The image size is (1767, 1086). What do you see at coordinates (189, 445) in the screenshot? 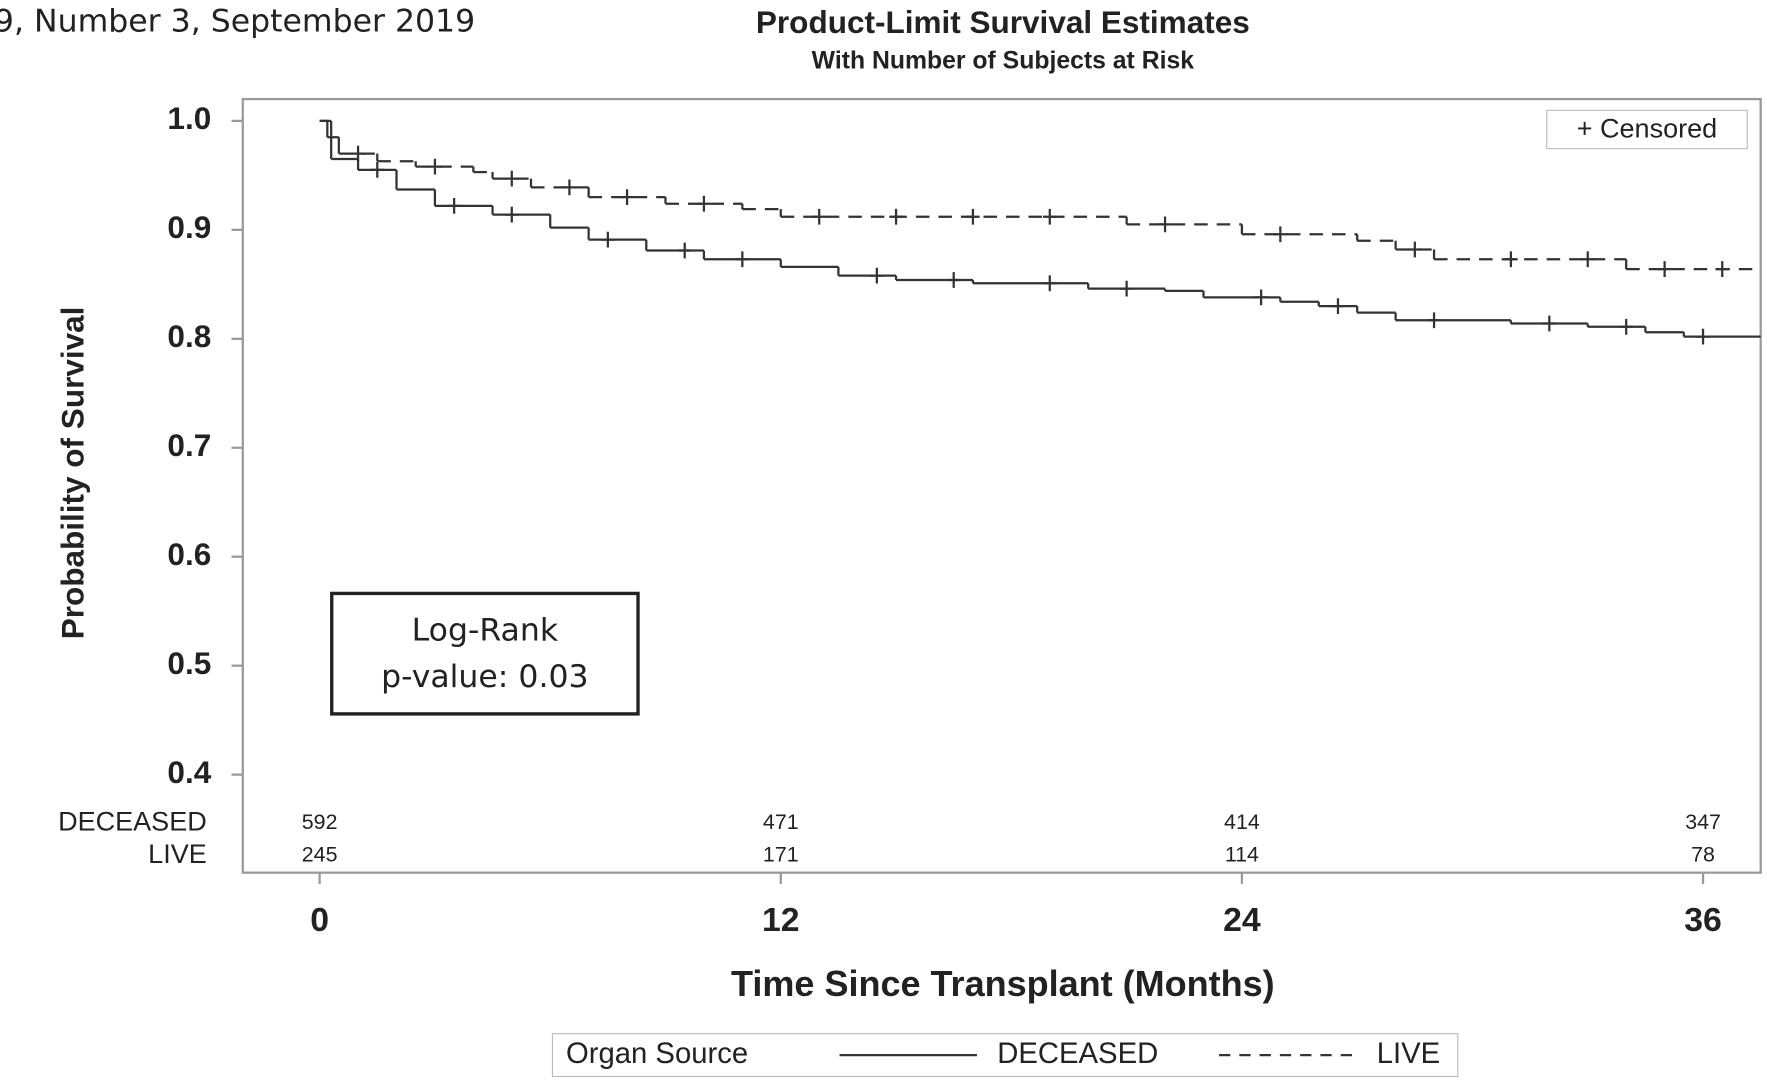
I see `y-tick-label: 0.7` at bounding box center [189, 445].